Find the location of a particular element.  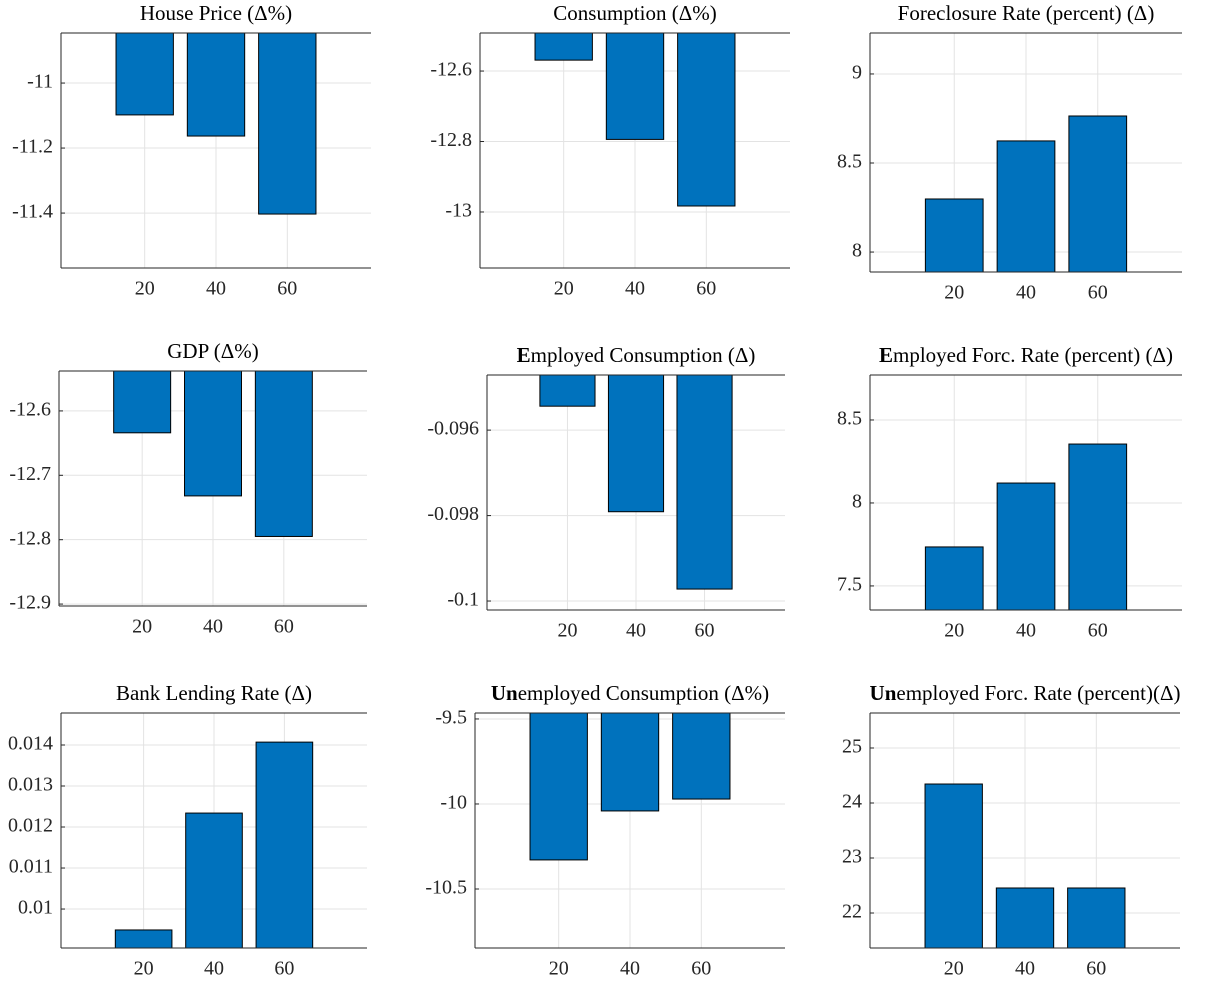

y-tick-label: -11 is located at coordinates (40, 82).